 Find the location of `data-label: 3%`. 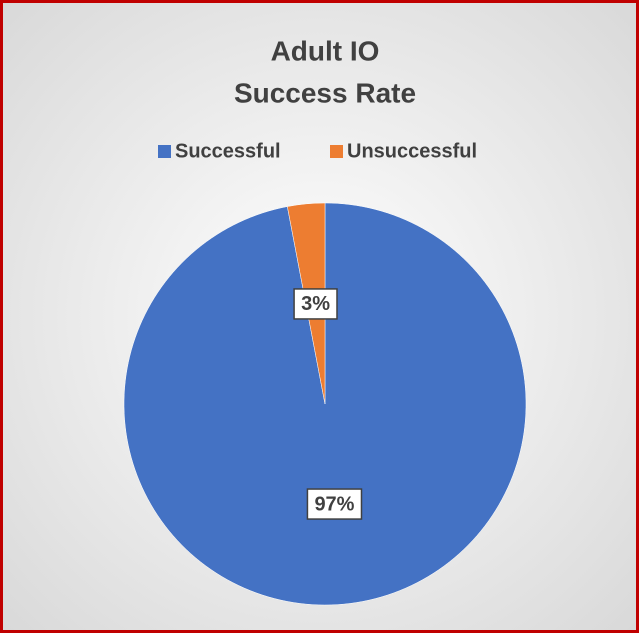

data-label: 3% is located at coordinates (315, 304).